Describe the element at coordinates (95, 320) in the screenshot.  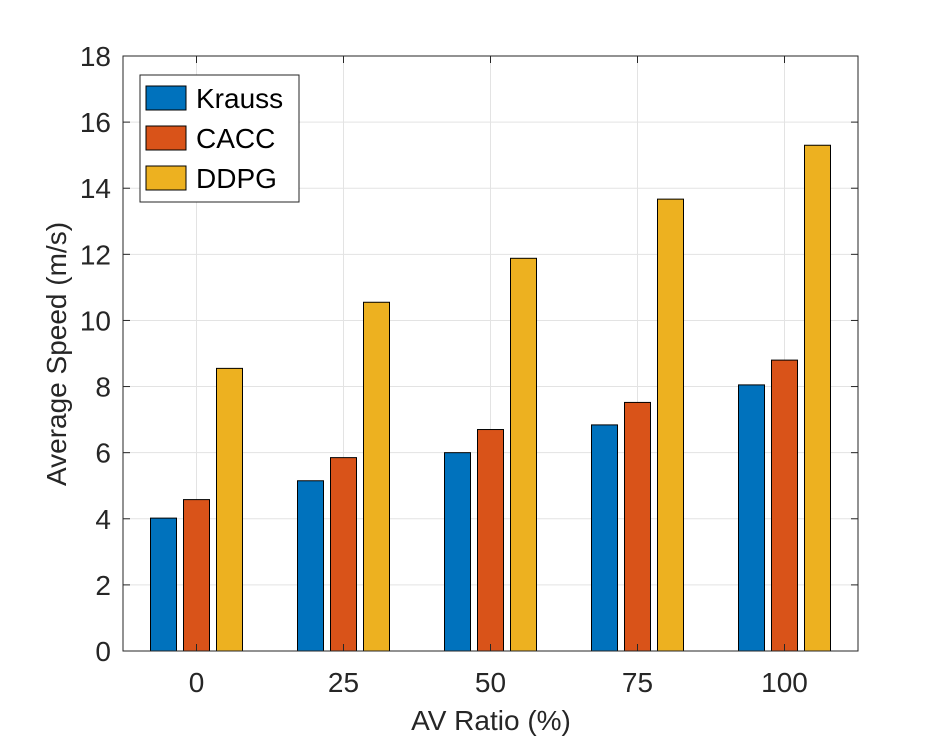
I see `y-tick-label: 10` at that location.